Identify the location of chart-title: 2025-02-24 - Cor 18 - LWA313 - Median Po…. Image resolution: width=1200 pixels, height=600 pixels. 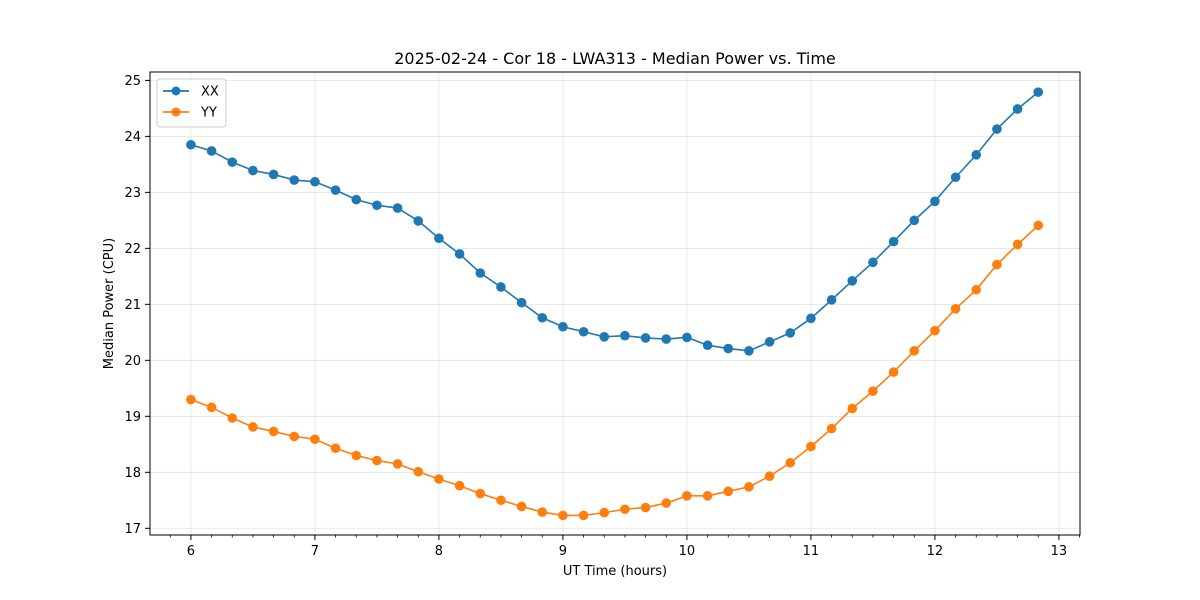
(615, 58).